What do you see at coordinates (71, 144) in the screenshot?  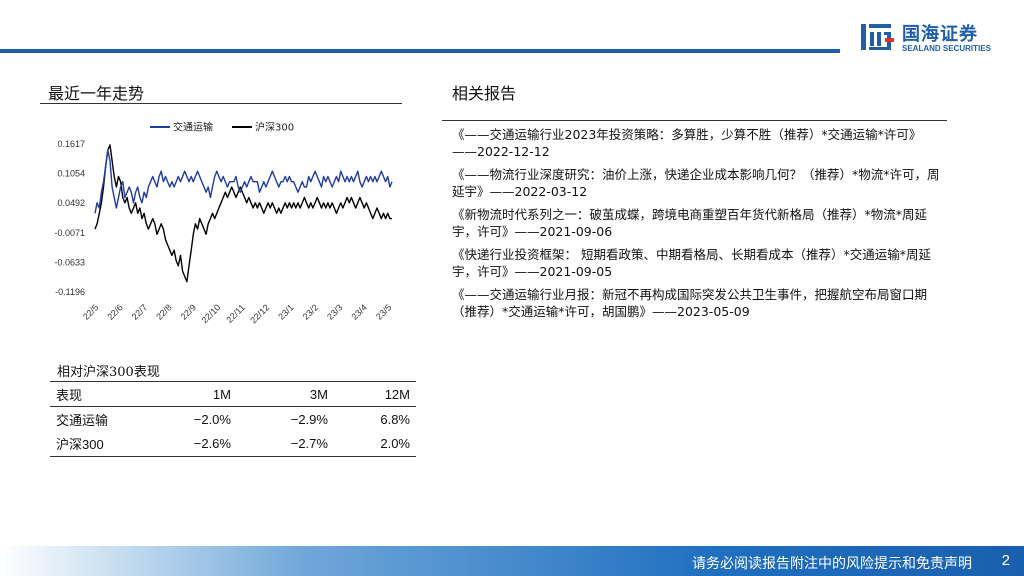 I see `y-tick-label: 0.1617` at bounding box center [71, 144].